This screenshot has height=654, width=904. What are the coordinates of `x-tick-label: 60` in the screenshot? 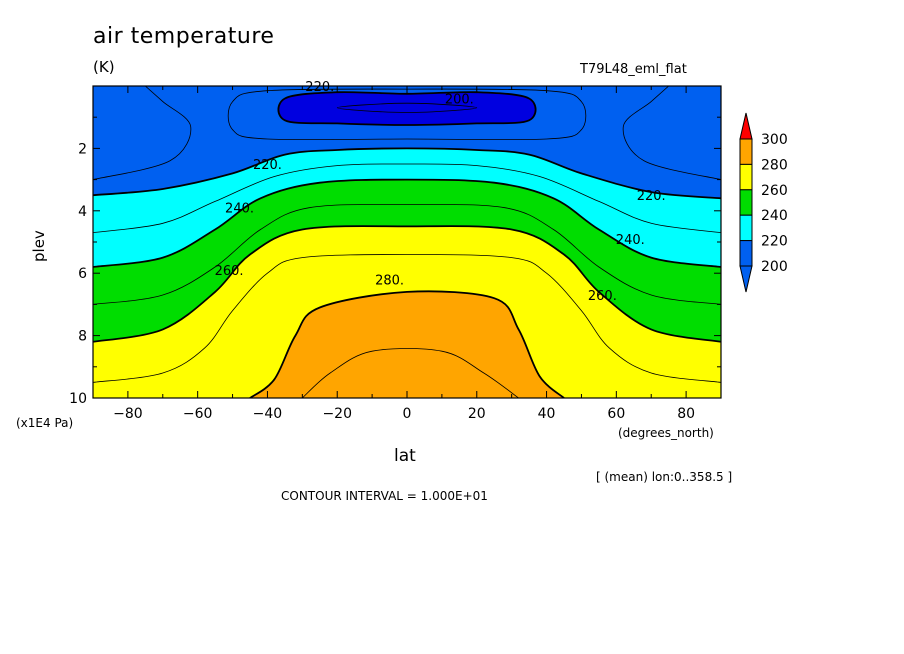 It's located at (616, 414).